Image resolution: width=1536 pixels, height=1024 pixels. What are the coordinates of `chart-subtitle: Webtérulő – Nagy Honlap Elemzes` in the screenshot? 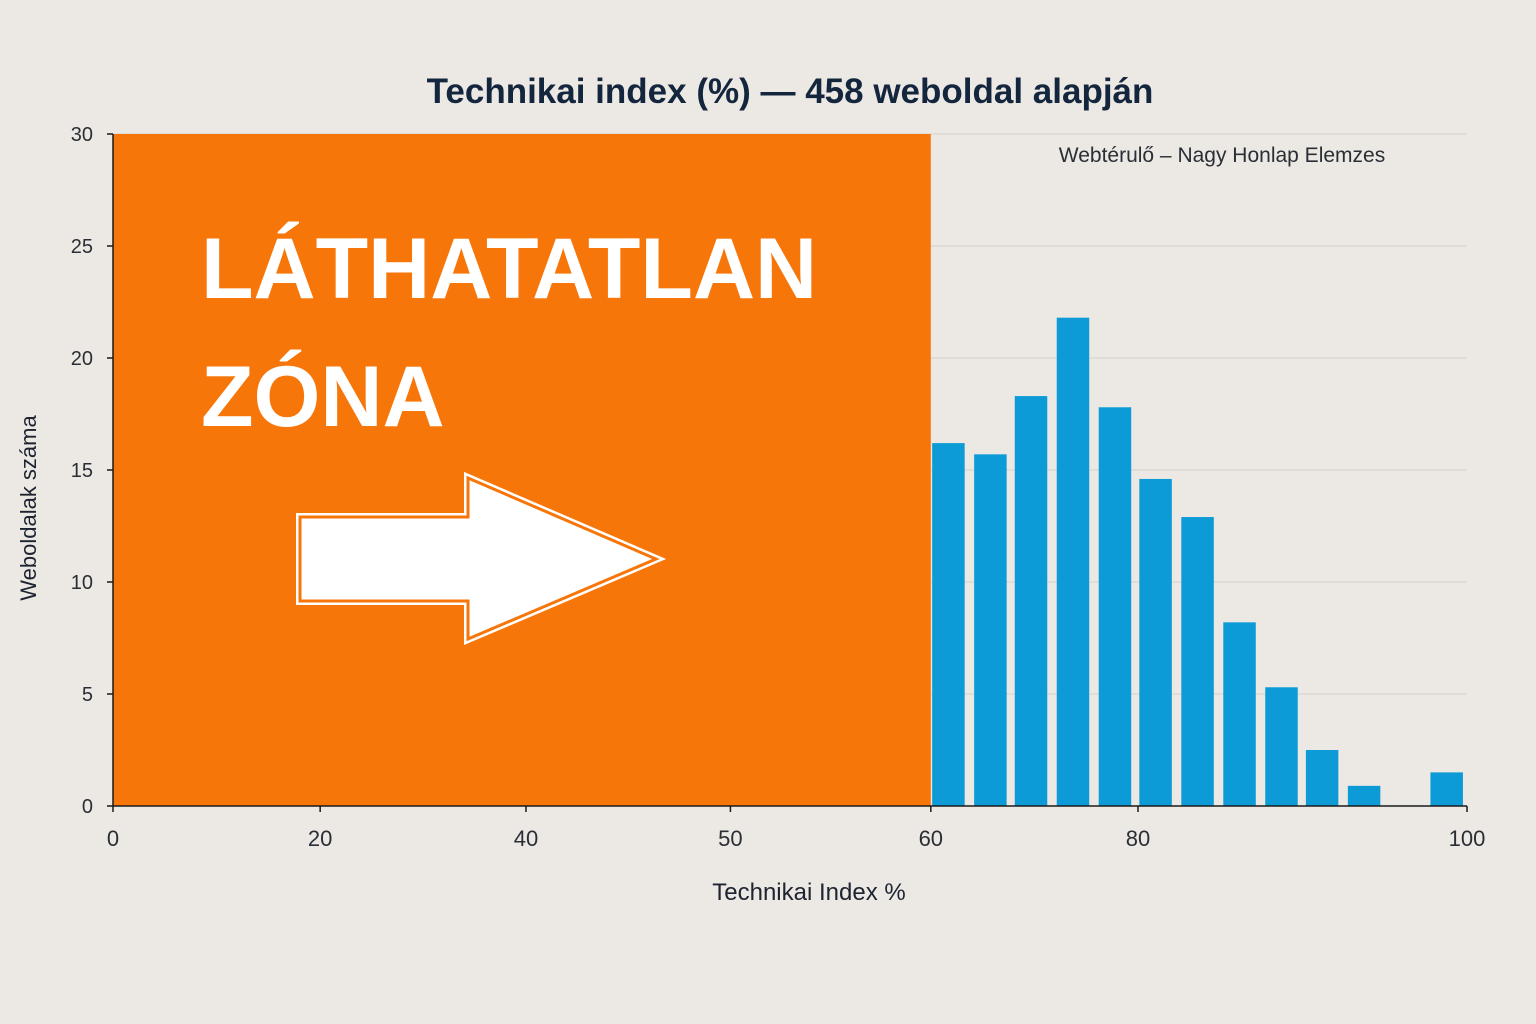 It's located at (1222, 155).